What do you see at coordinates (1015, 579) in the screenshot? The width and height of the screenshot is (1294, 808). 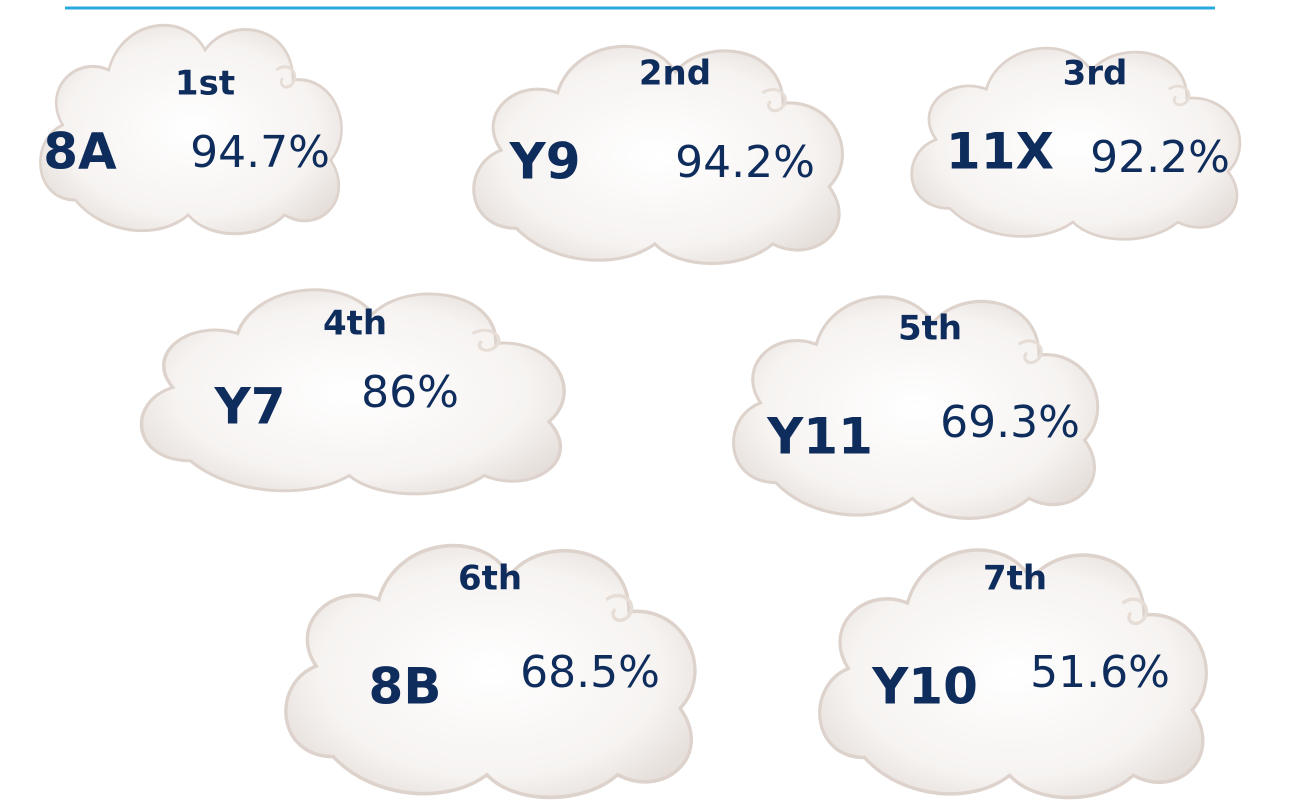 I see `rank: 7th` at bounding box center [1015, 579].